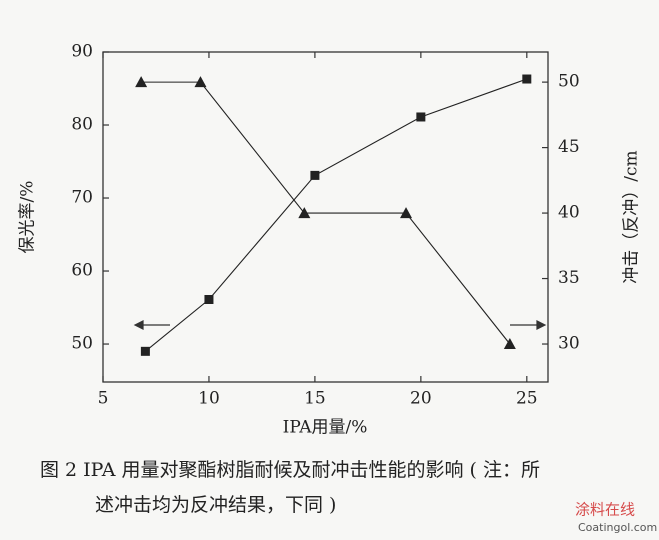  Describe the element at coordinates (28, 217) in the screenshot. I see `y-axis-label: 保光率/%` at that location.